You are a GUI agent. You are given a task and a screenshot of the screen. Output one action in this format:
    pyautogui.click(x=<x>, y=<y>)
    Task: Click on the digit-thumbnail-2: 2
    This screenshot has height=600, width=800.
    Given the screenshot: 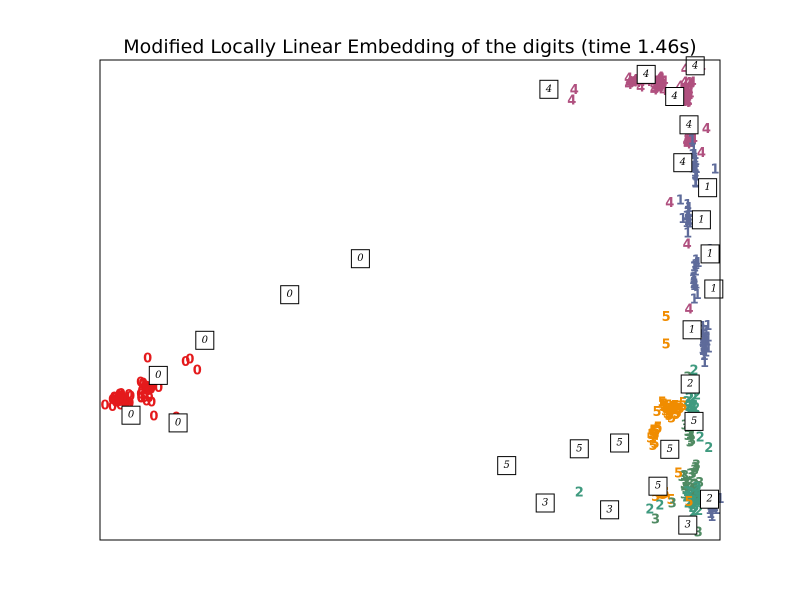 What is the action you would take?
    pyautogui.click(x=709, y=499)
    